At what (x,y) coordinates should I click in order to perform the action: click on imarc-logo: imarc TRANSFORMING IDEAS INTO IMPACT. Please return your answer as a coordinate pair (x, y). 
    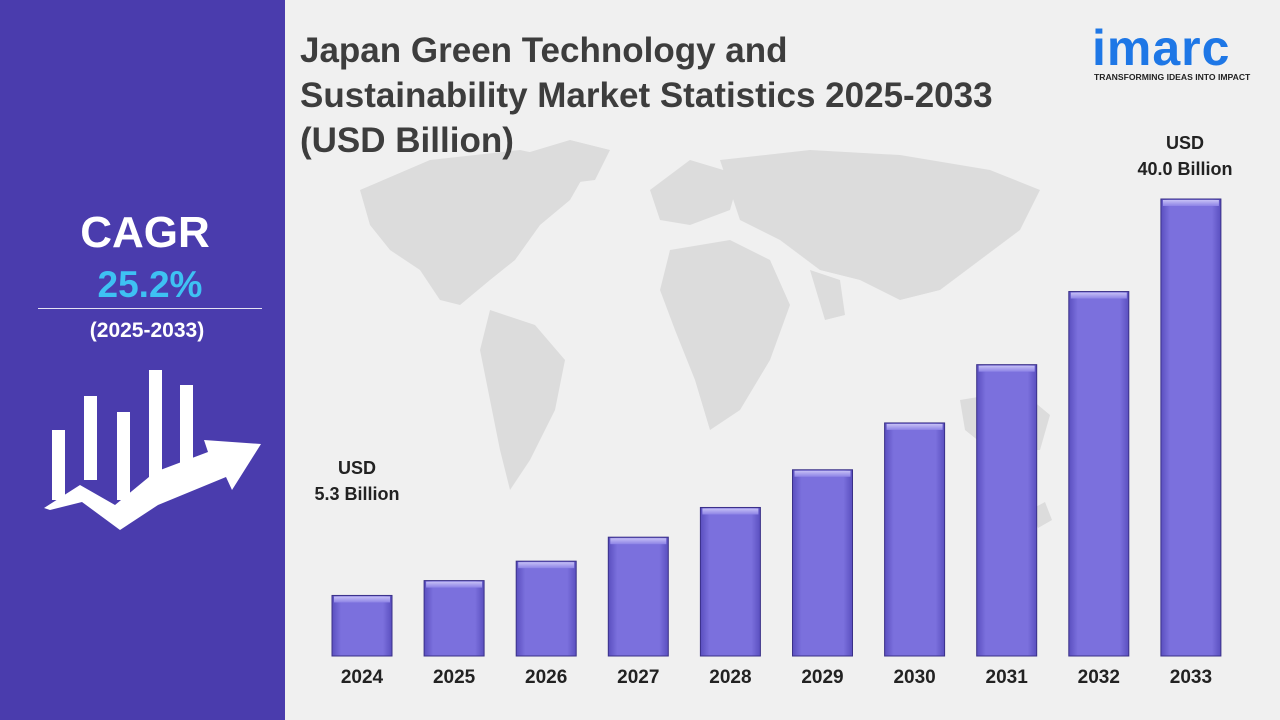
    Looking at the image, I should click on (1180, 50).